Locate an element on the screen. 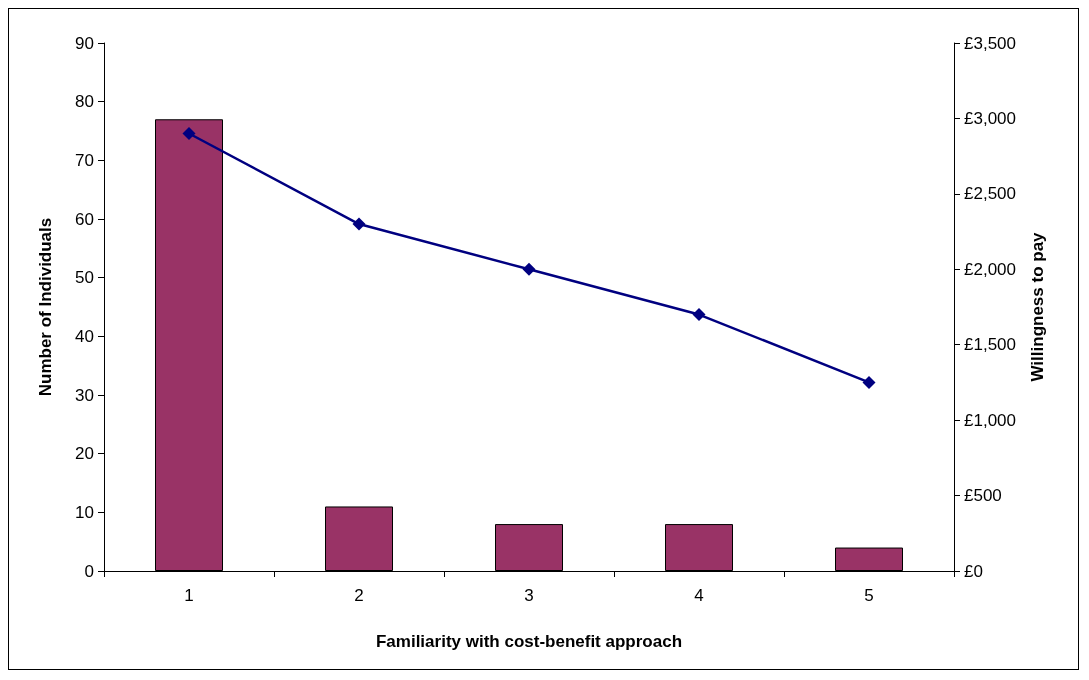  y2-tick-label: £0 is located at coordinates (973, 571).